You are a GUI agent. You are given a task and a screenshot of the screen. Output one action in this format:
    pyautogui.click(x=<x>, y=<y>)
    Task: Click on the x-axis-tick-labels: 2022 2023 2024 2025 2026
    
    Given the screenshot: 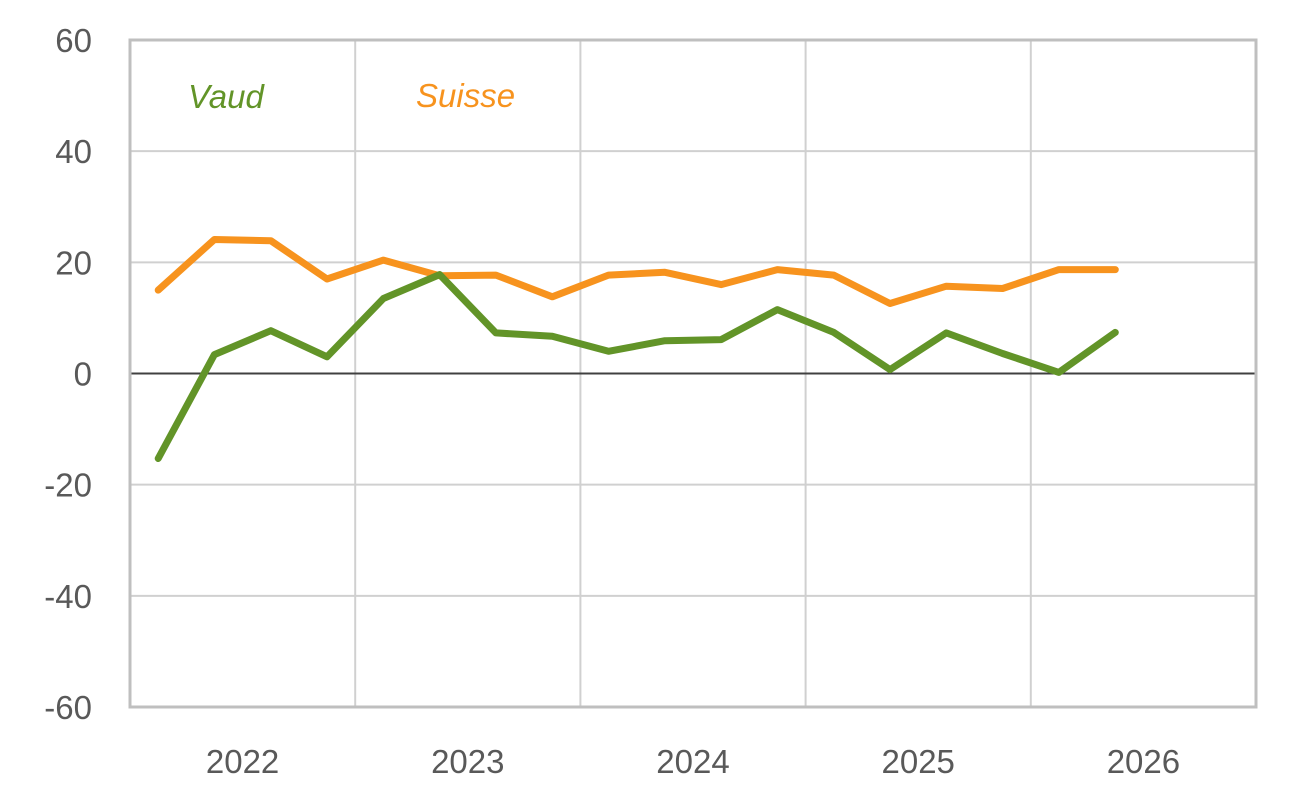 What is the action you would take?
    pyautogui.click(x=693, y=761)
    